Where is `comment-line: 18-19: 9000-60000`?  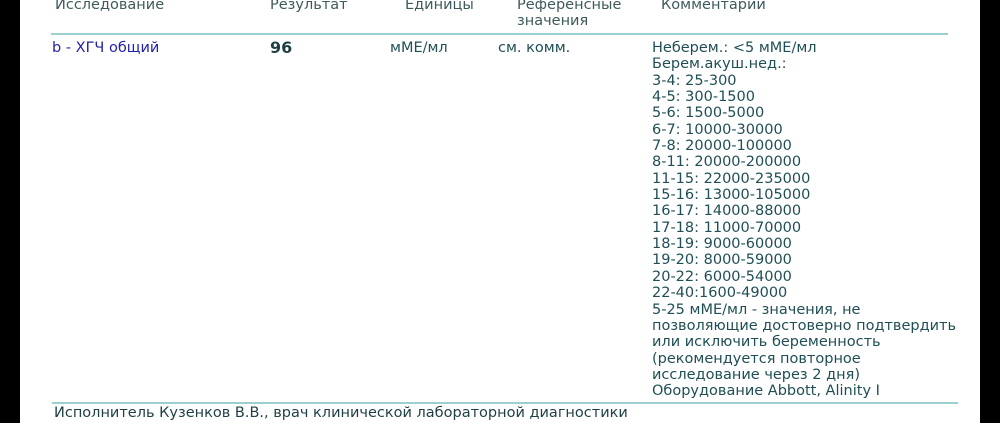
comment-line: 18-19: 9000-60000 is located at coordinates (722, 244).